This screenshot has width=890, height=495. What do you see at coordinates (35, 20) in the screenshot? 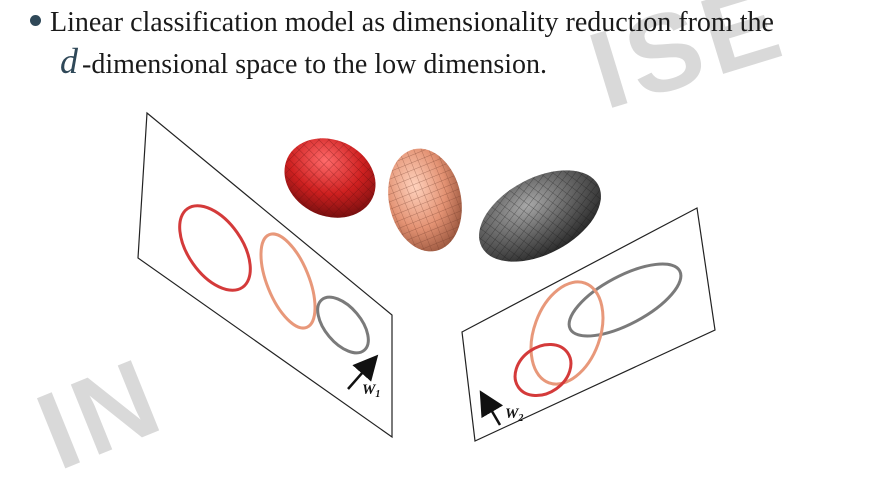
I see `bullet-icon` at bounding box center [35, 20].